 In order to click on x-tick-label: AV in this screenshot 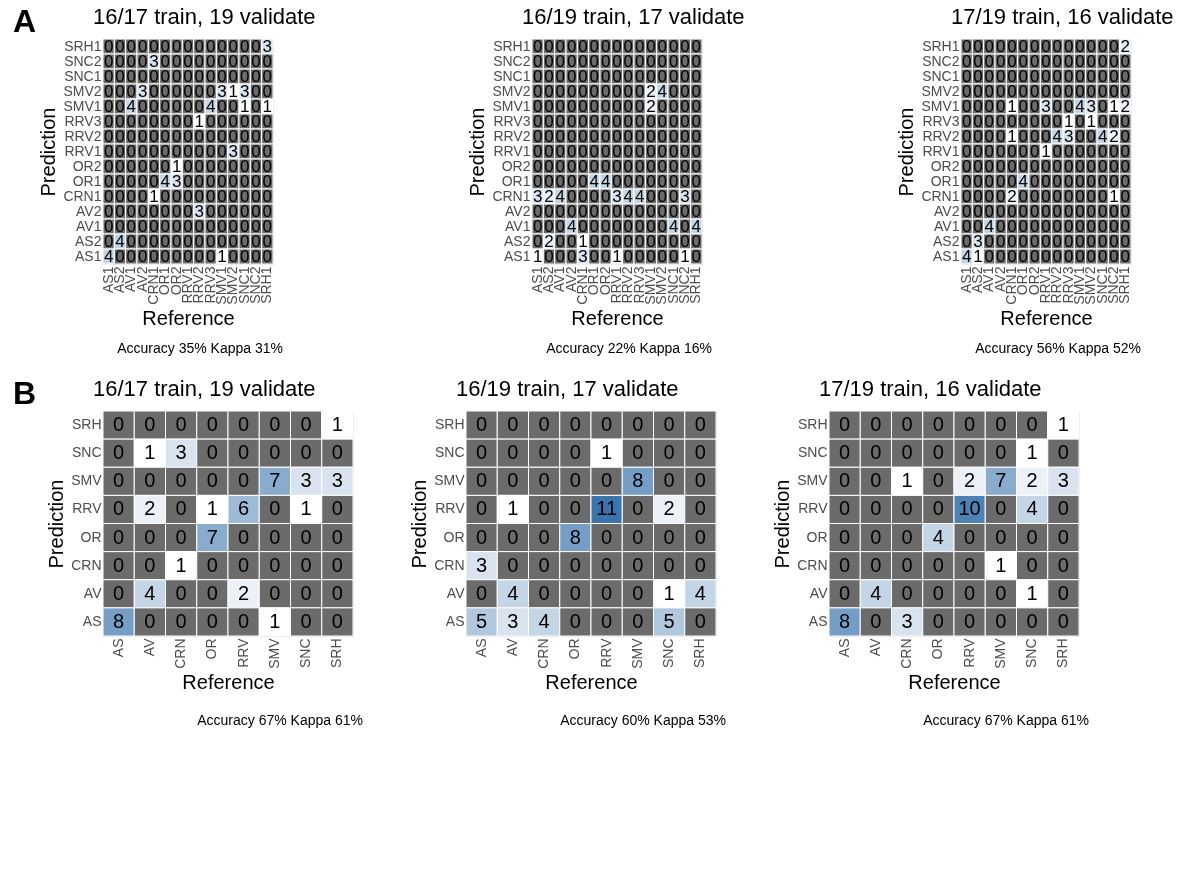, I will do `click(148, 647)`.